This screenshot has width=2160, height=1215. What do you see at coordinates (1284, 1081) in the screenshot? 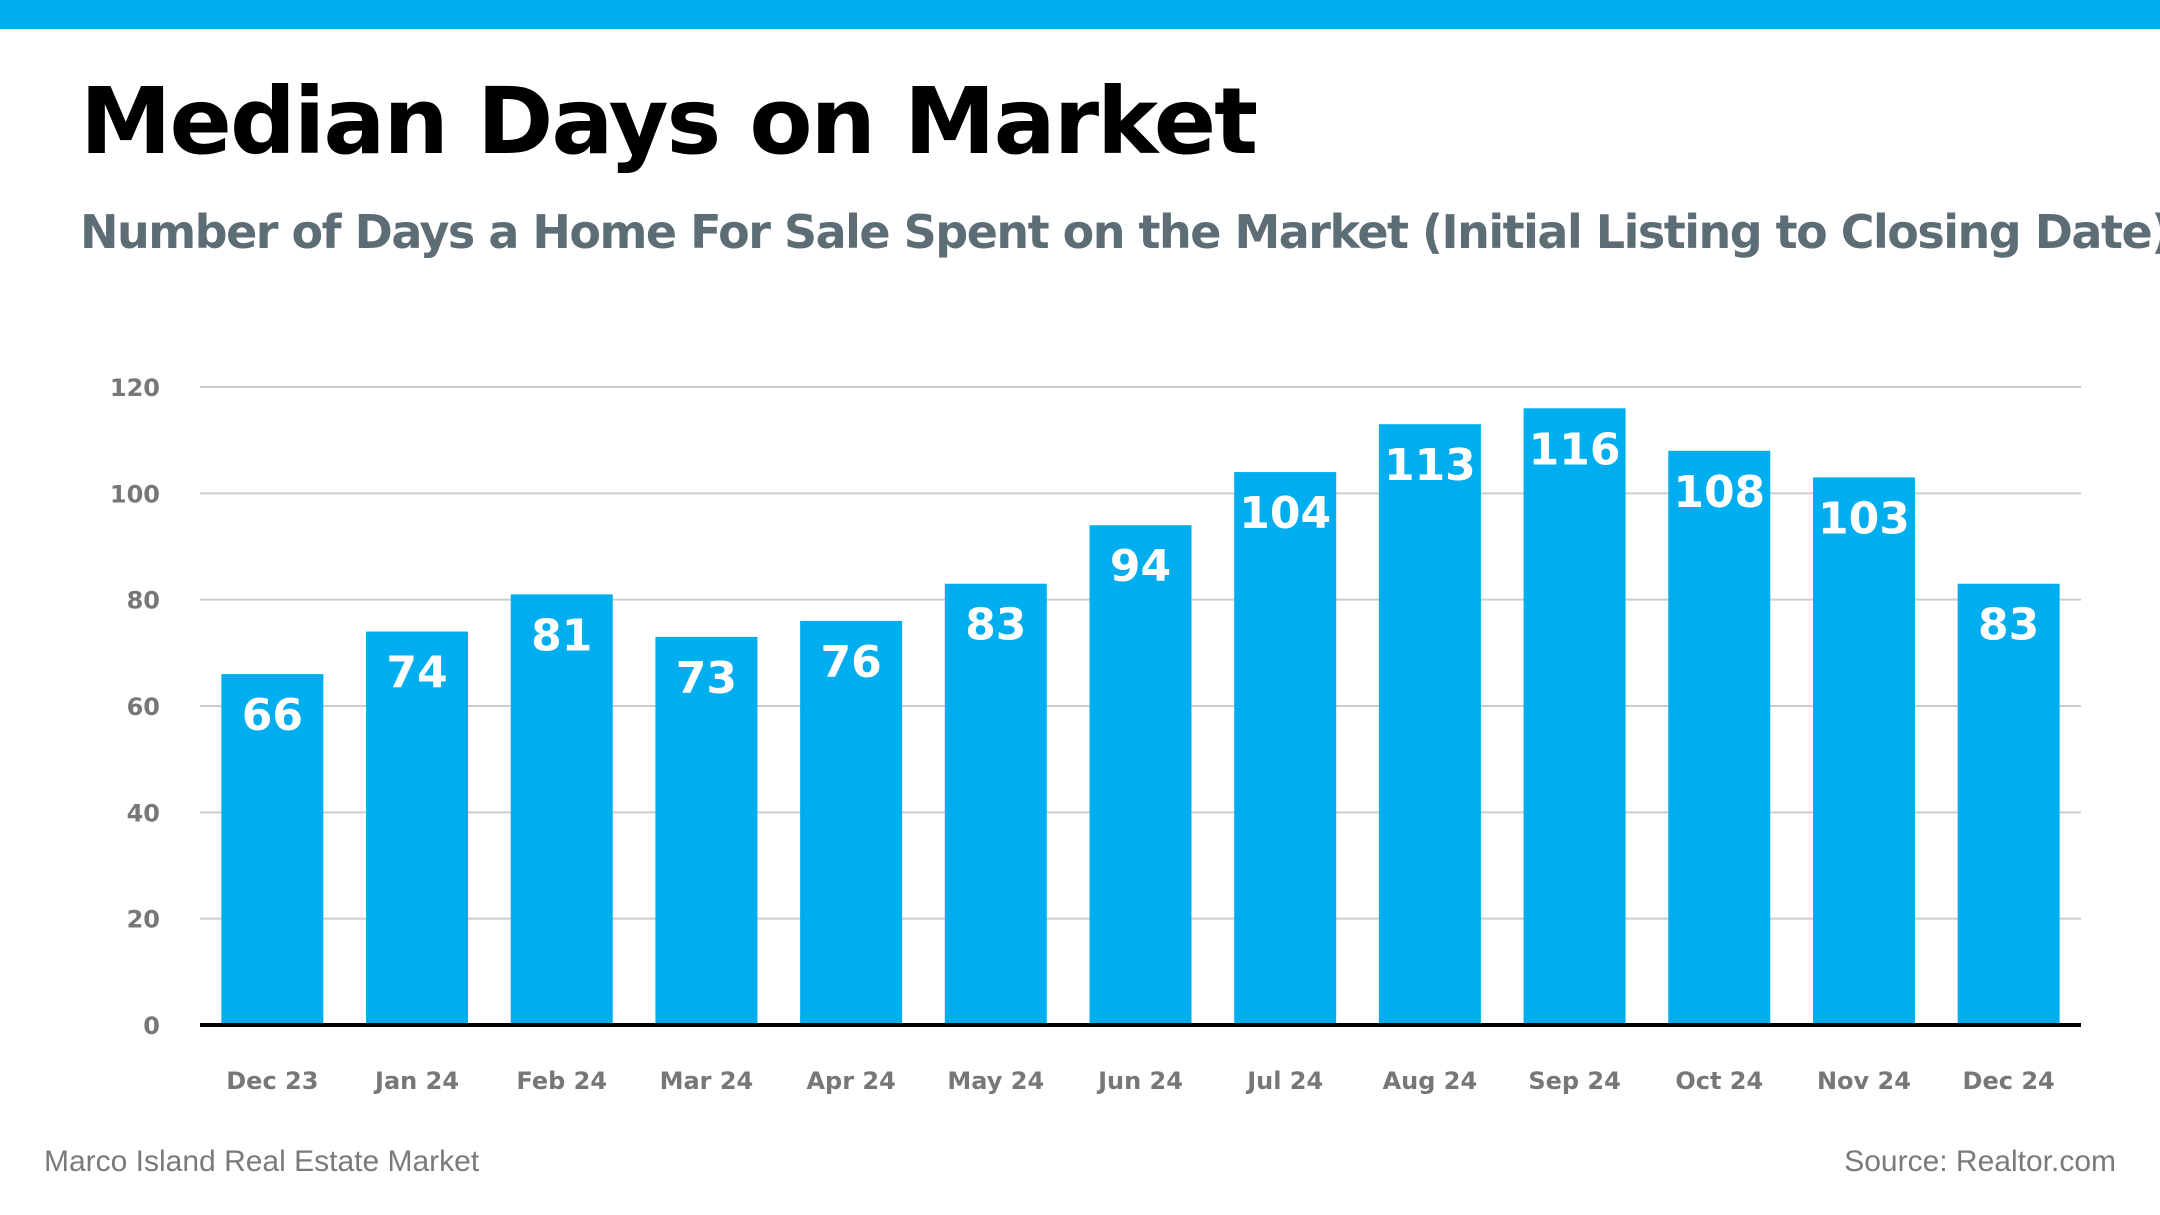
I see `x-tick-label: Jul 24` at bounding box center [1284, 1081].